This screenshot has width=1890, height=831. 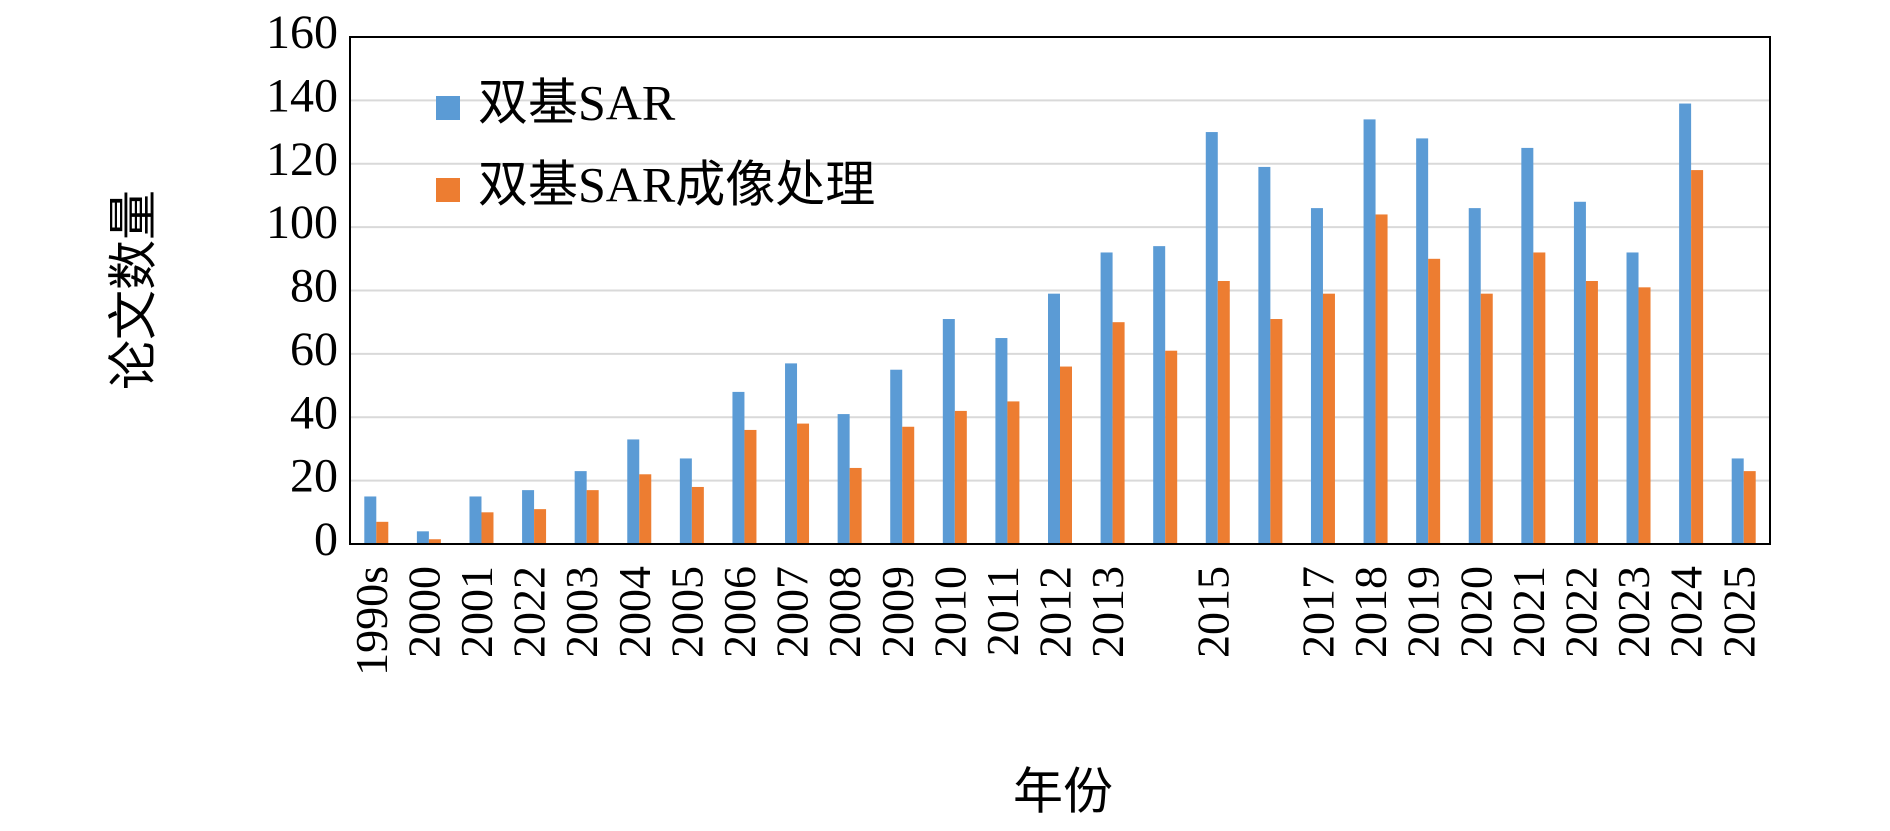 I want to click on x-tick-label: 2020, so click(x=1475, y=612).